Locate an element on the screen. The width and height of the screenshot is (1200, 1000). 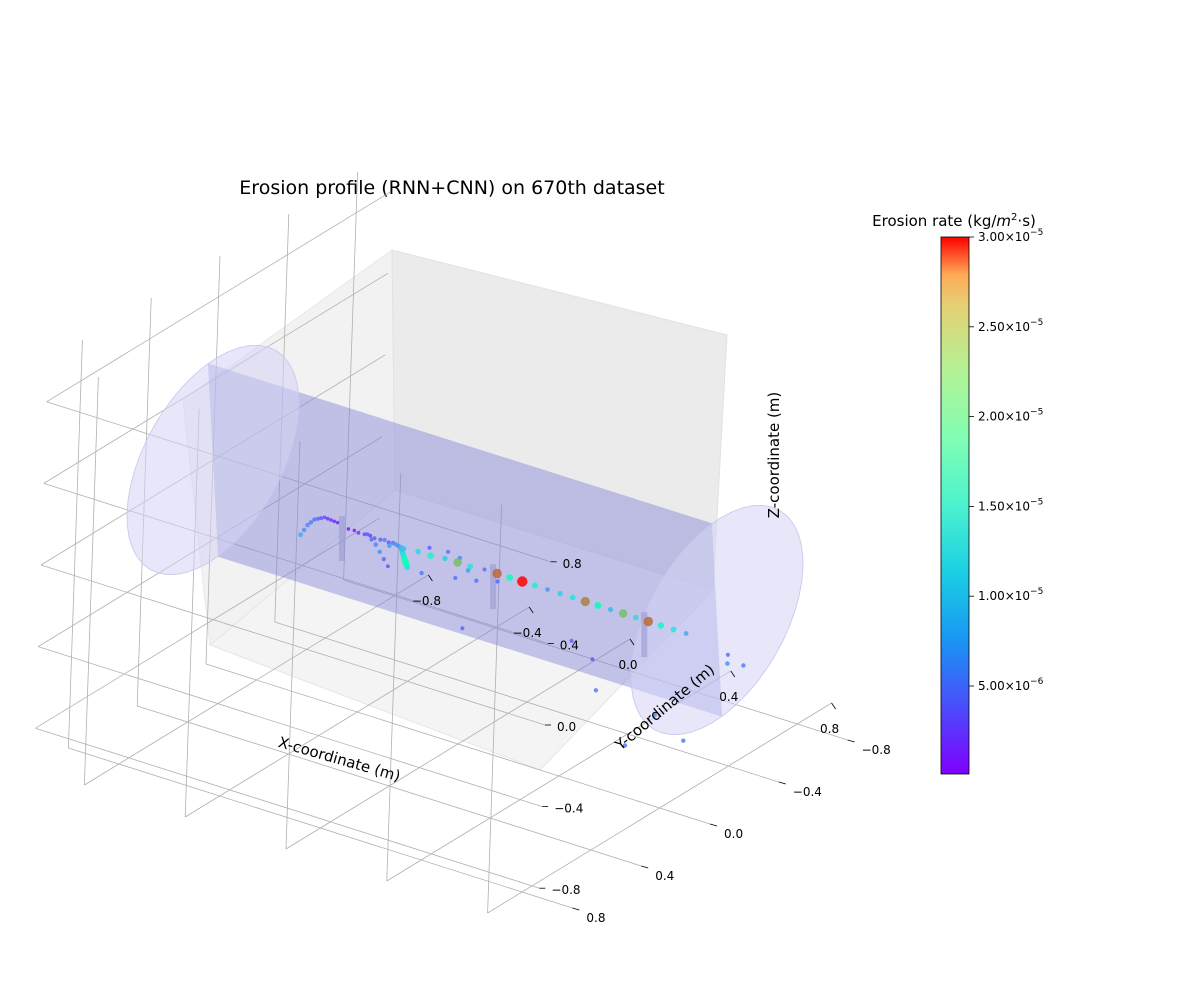
colorbar-tick-label: 1.00×10⁻⁵ is located at coordinates (1010, 595).